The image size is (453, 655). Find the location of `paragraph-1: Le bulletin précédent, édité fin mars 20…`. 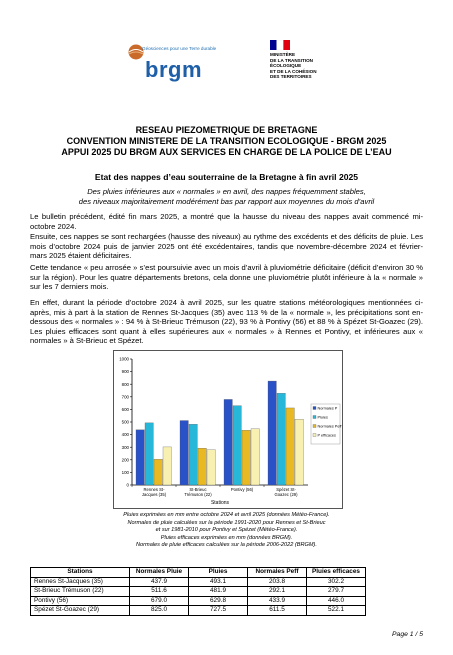

paragraph-1: Le bulletin précédent, édité fin mars 20… is located at coordinates (226, 221).